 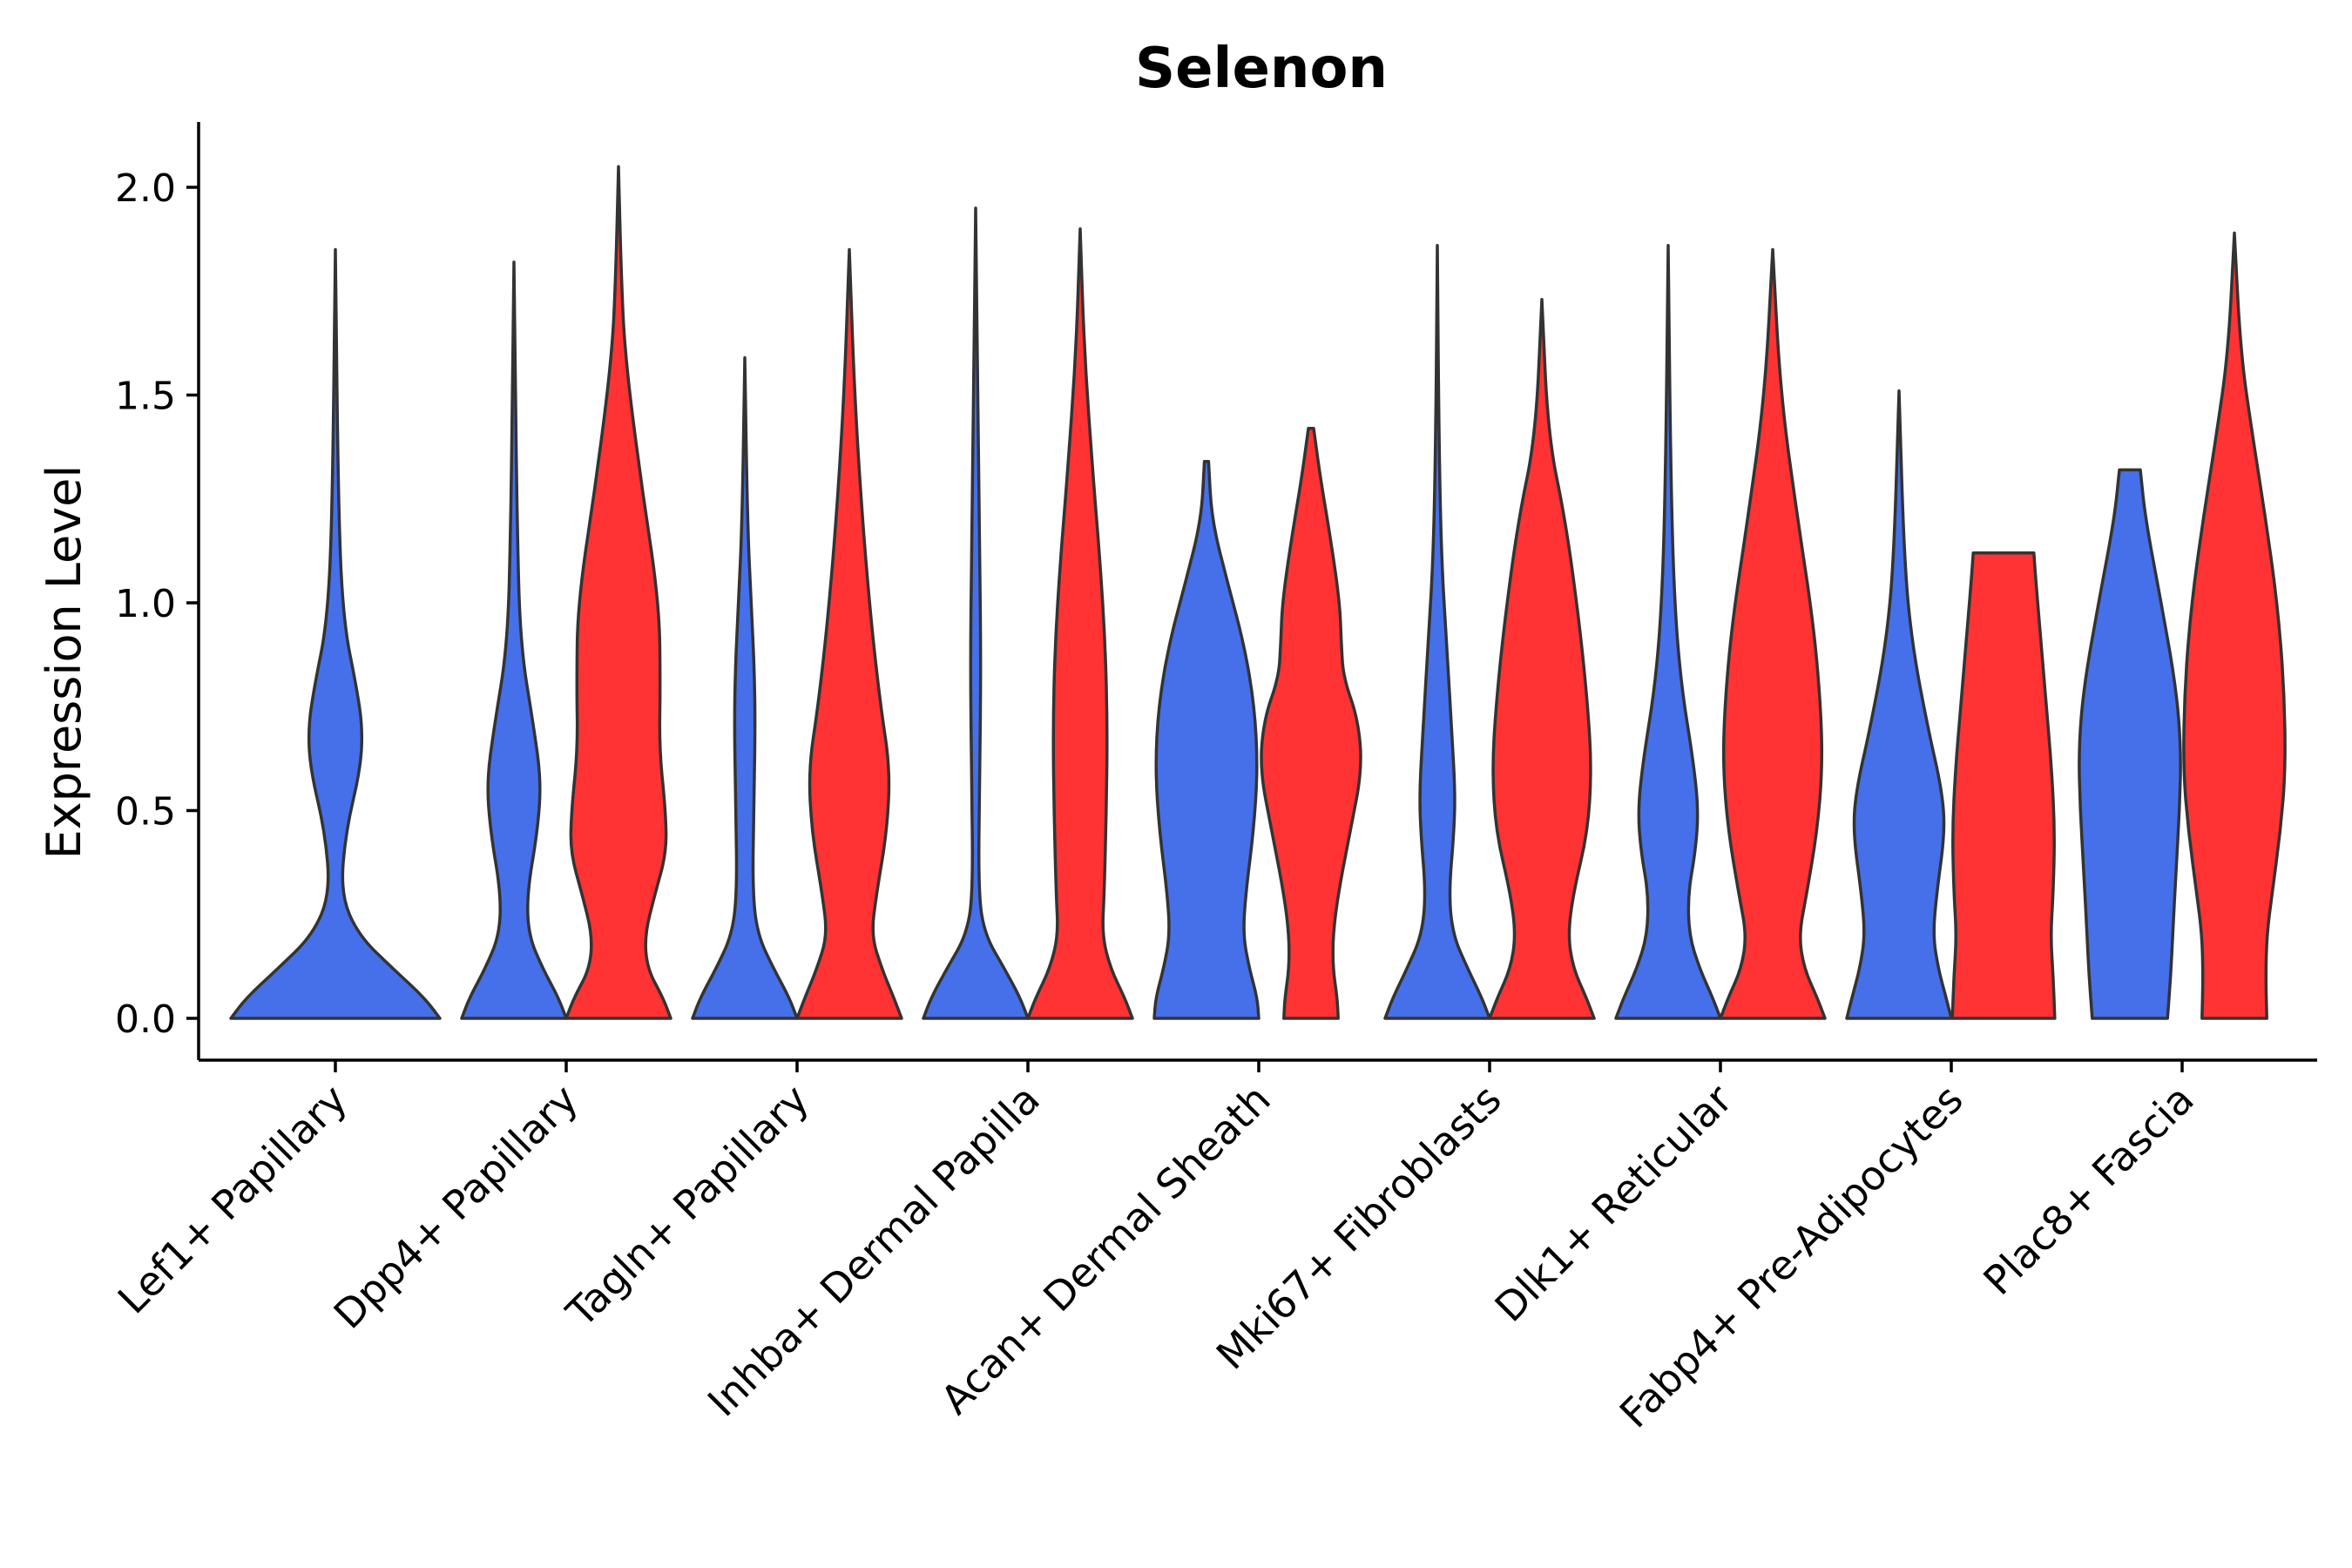 I want to click on x-tick-label: Lef1+ Papillary, so click(x=233, y=1199).